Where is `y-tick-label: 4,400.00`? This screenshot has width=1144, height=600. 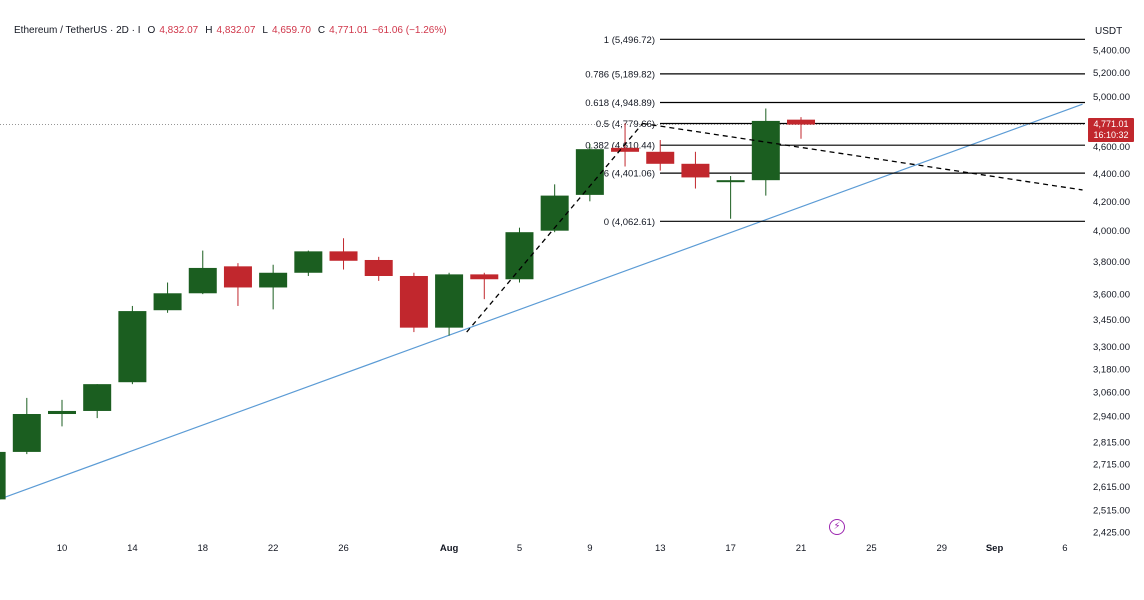
y-tick-label: 4,400.00 is located at coordinates (1111, 174).